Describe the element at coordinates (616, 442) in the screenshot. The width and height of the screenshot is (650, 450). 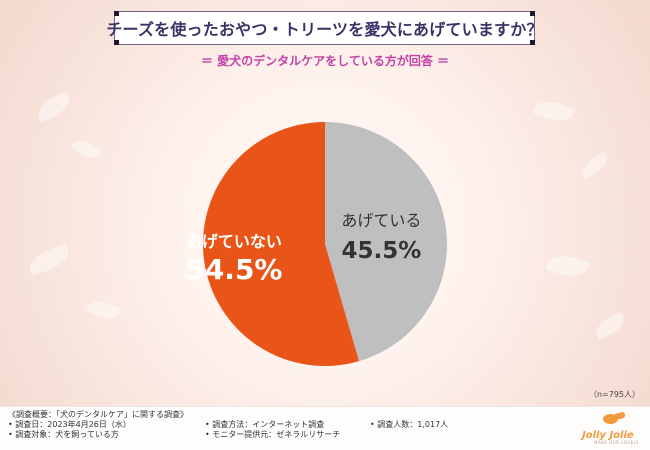
I see `brand-logo-subtext: MAKE OUR LOVELY` at that location.